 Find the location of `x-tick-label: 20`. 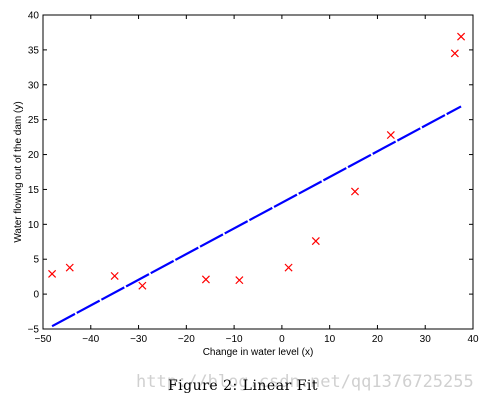

x-tick-label: 20 is located at coordinates (378, 339).